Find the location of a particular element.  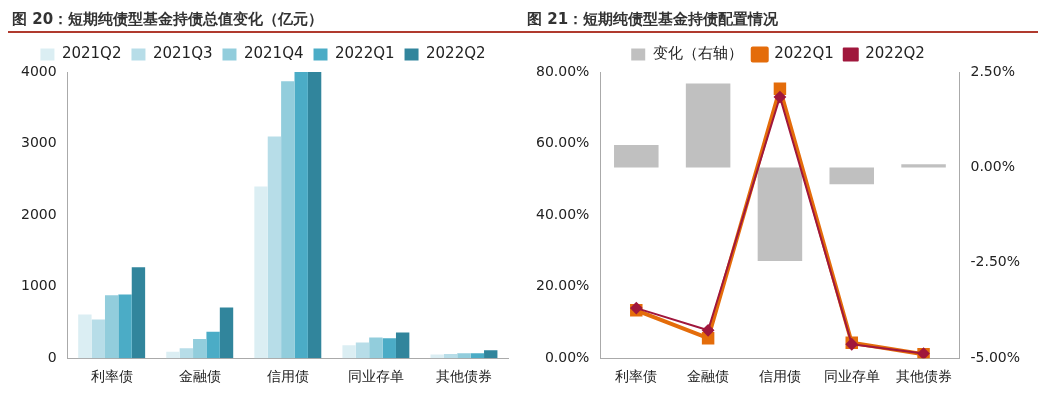

y-tick-label: 40.00% is located at coordinates (562, 213).